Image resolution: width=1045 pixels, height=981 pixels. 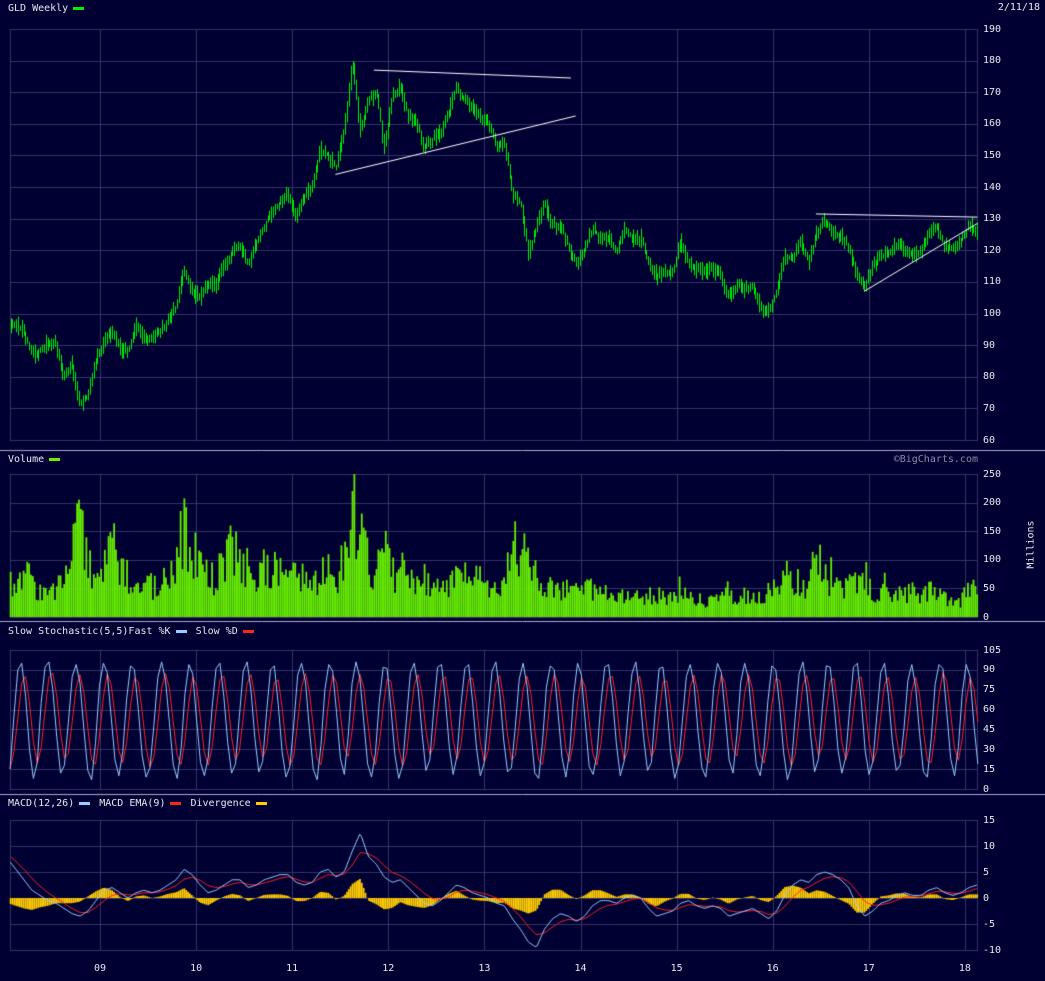 I want to click on legend-label: MACD EMA(9), so click(x=132, y=803).